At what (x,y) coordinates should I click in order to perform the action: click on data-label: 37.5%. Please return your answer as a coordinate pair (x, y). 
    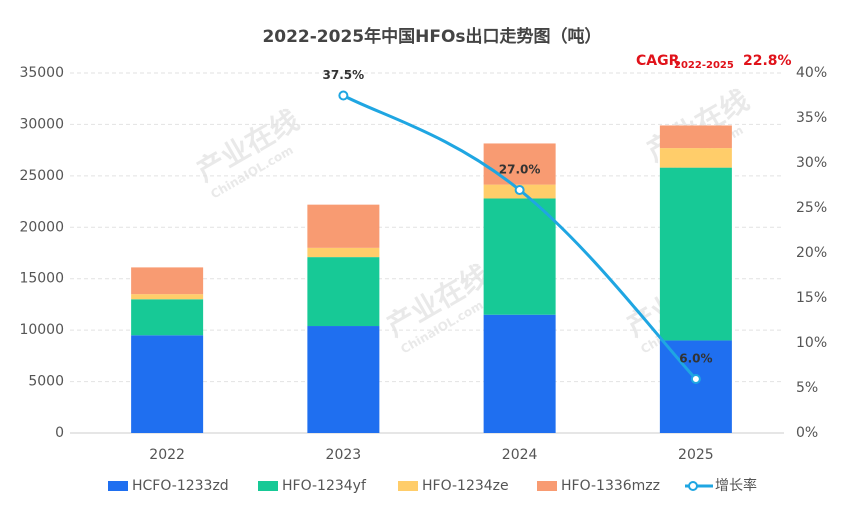
    Looking at the image, I should click on (344, 75).